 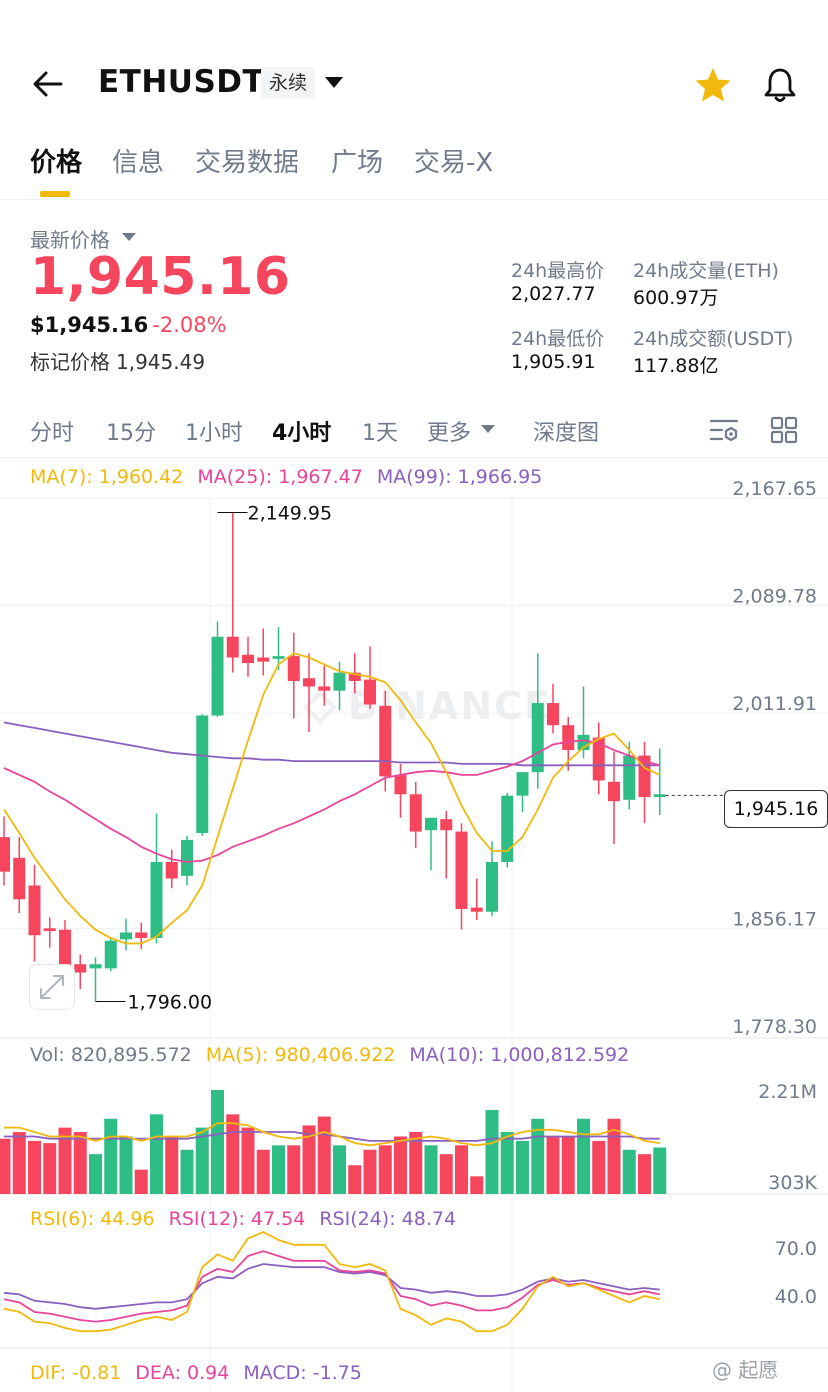 I want to click on rsi-axis-label: 40.0, so click(x=796, y=1297).